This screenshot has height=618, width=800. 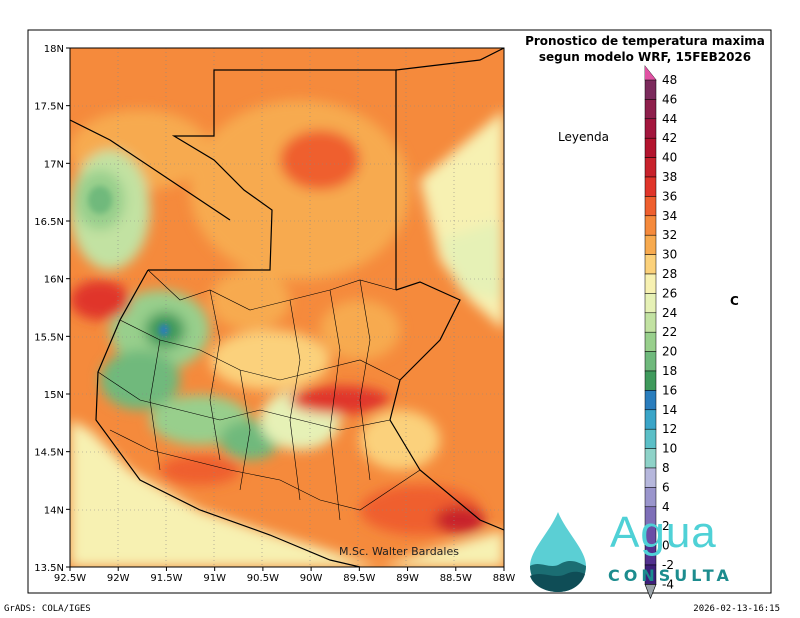 What do you see at coordinates (645, 57) in the screenshot?
I see `map-title-line-2: segun modelo WRF, 15FEB2026` at bounding box center [645, 57].